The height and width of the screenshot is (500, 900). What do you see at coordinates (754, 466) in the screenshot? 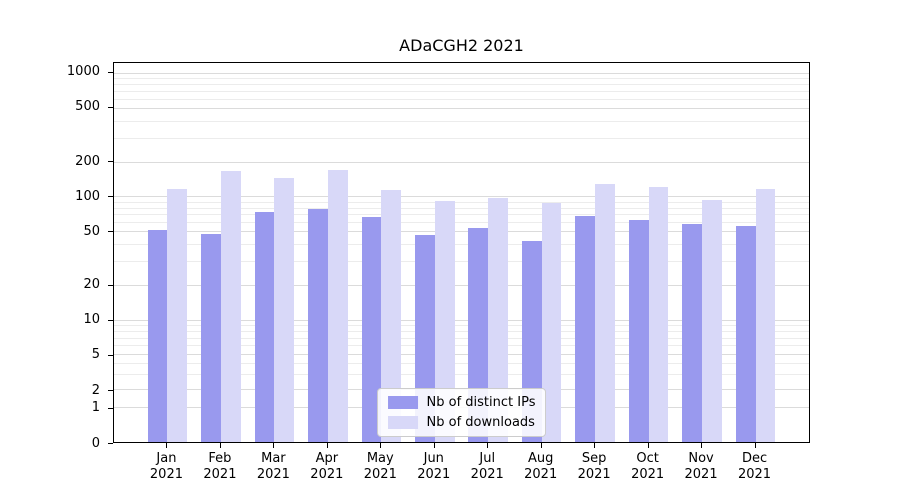
I see `x-tick-label: Dec 2021` at bounding box center [754, 466].